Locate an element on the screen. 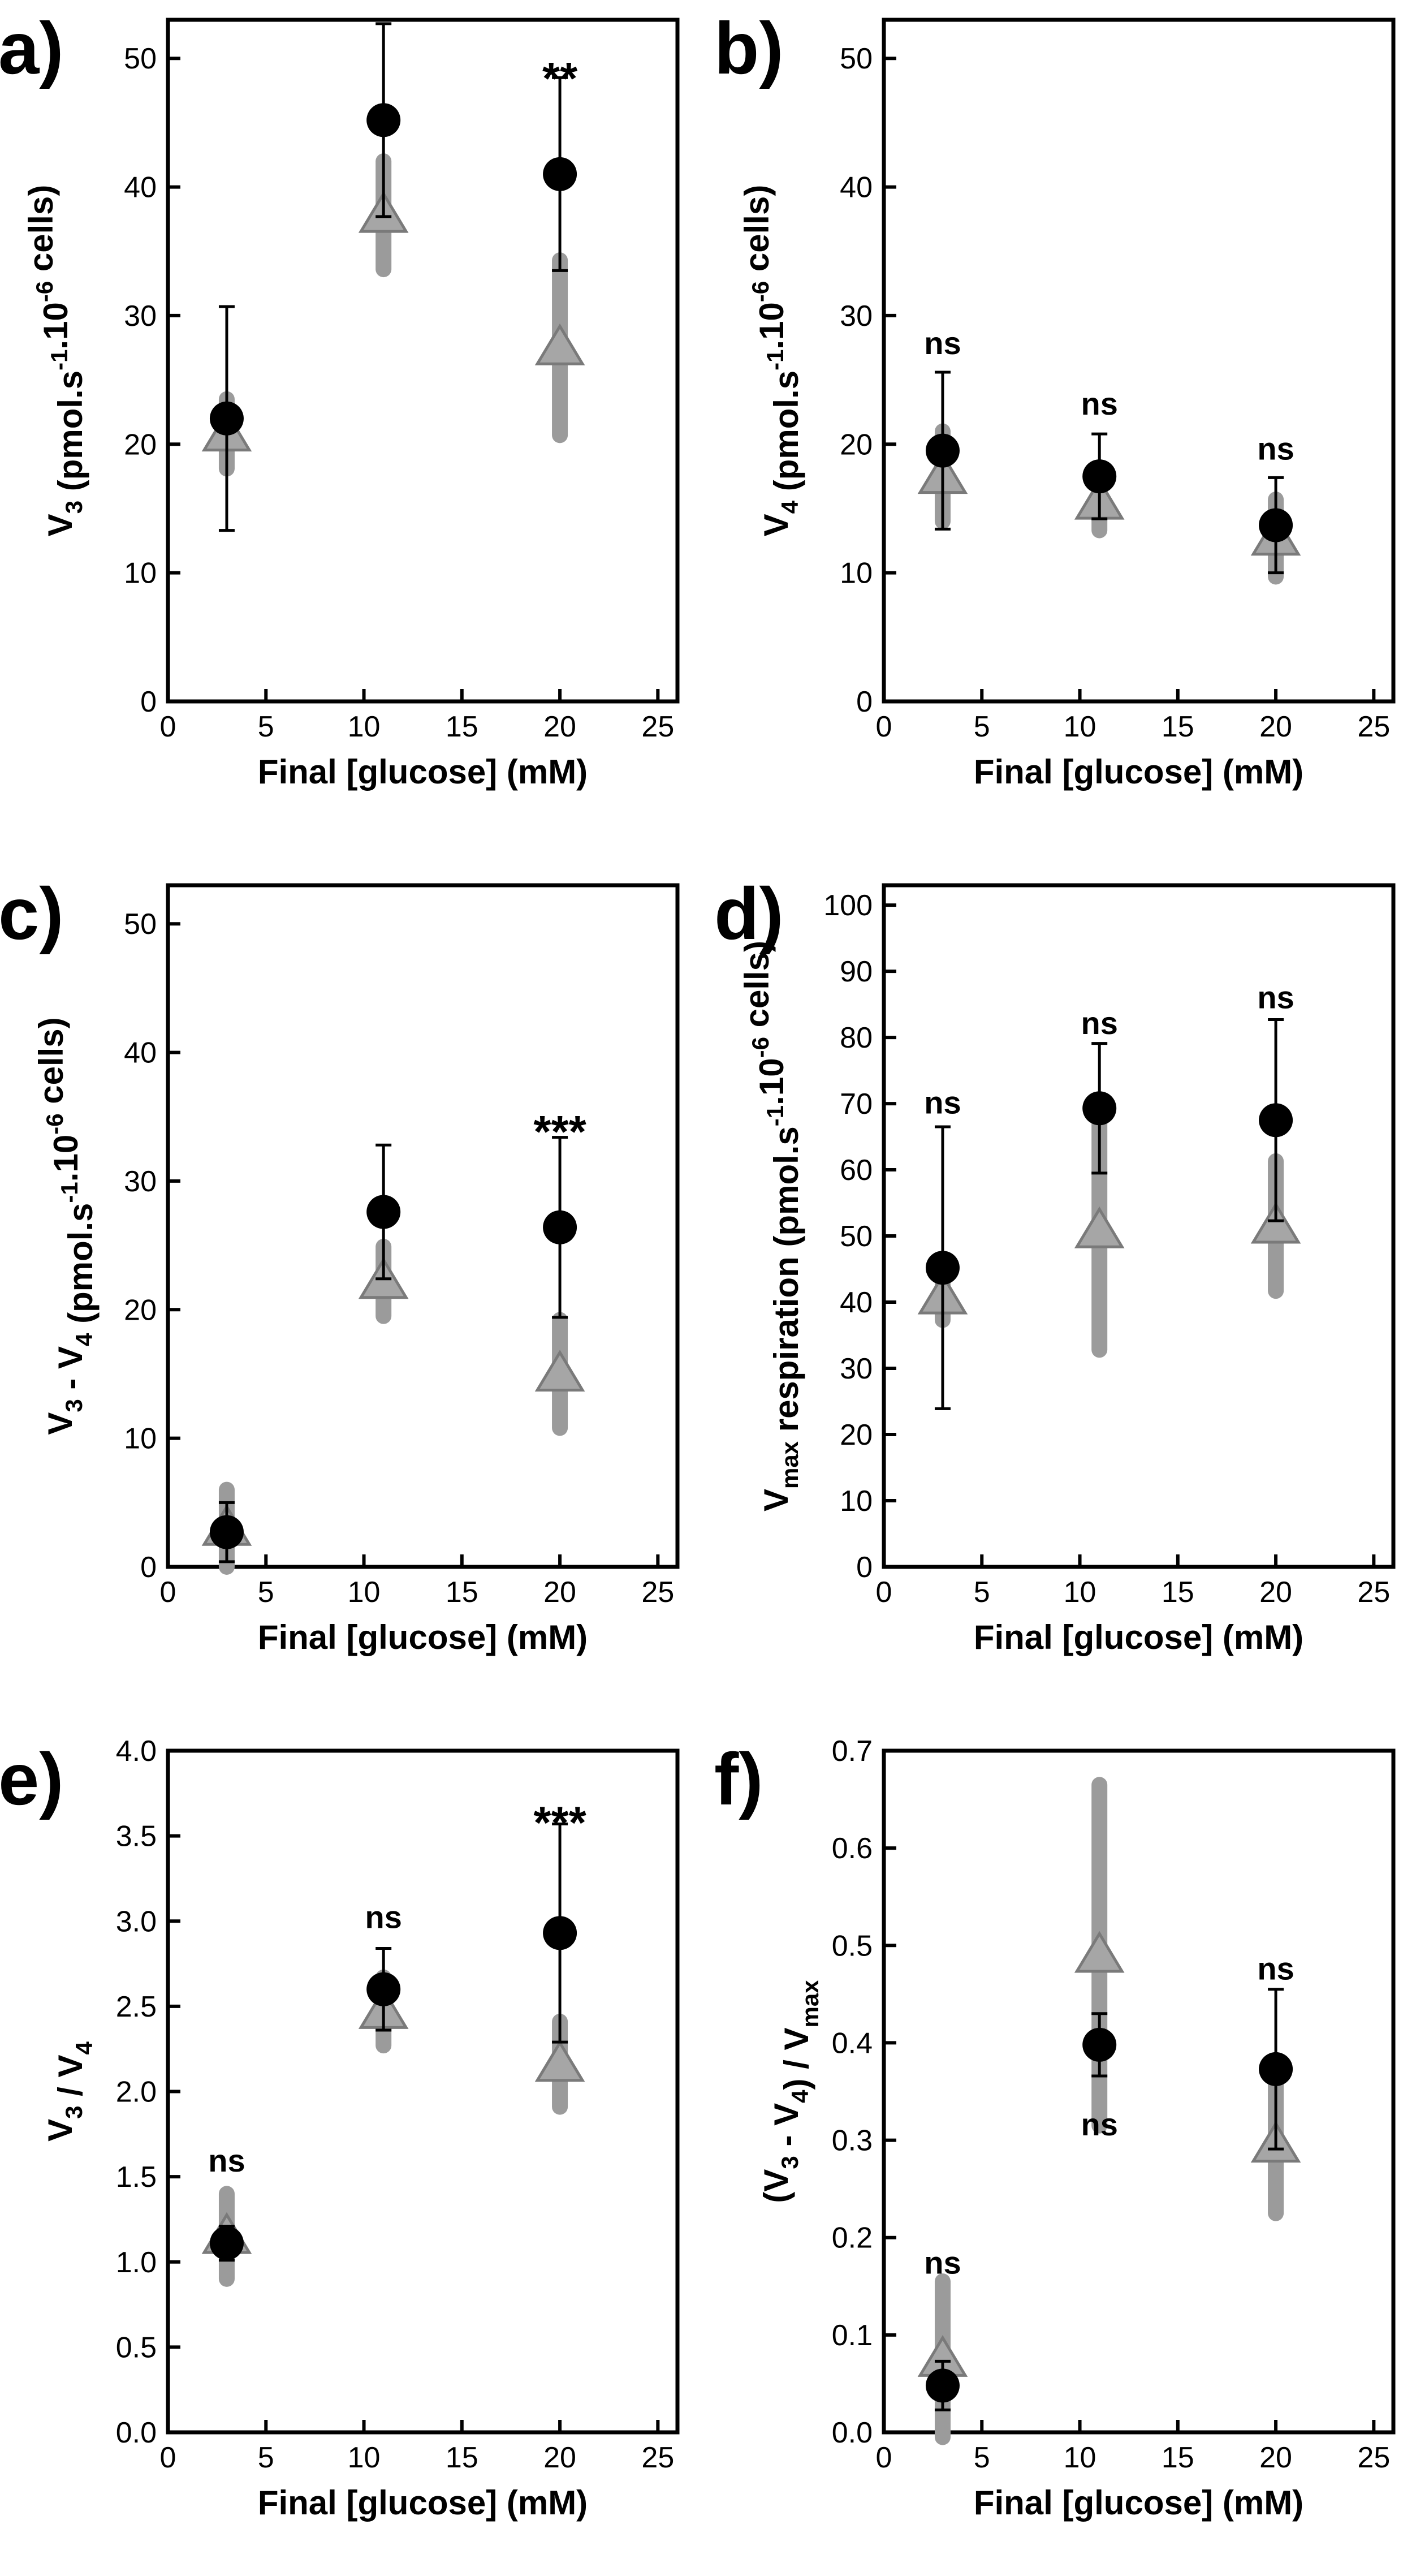 The width and height of the screenshot is (1416, 2576). x-tick-label: 10 is located at coordinates (1080, 726).